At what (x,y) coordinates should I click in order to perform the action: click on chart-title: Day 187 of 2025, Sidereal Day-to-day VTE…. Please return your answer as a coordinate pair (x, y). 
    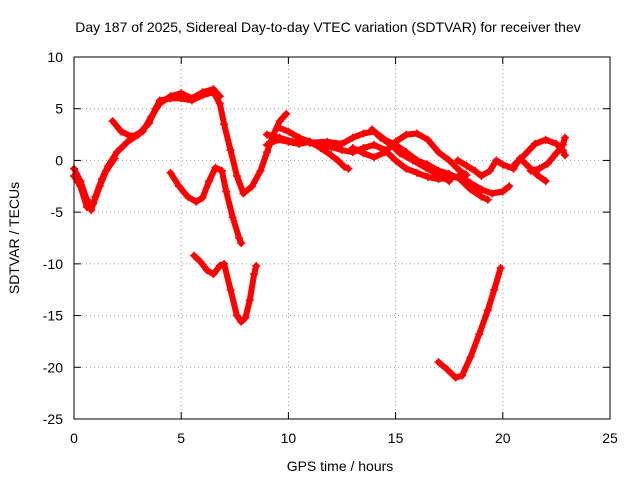
    Looking at the image, I should click on (328, 27).